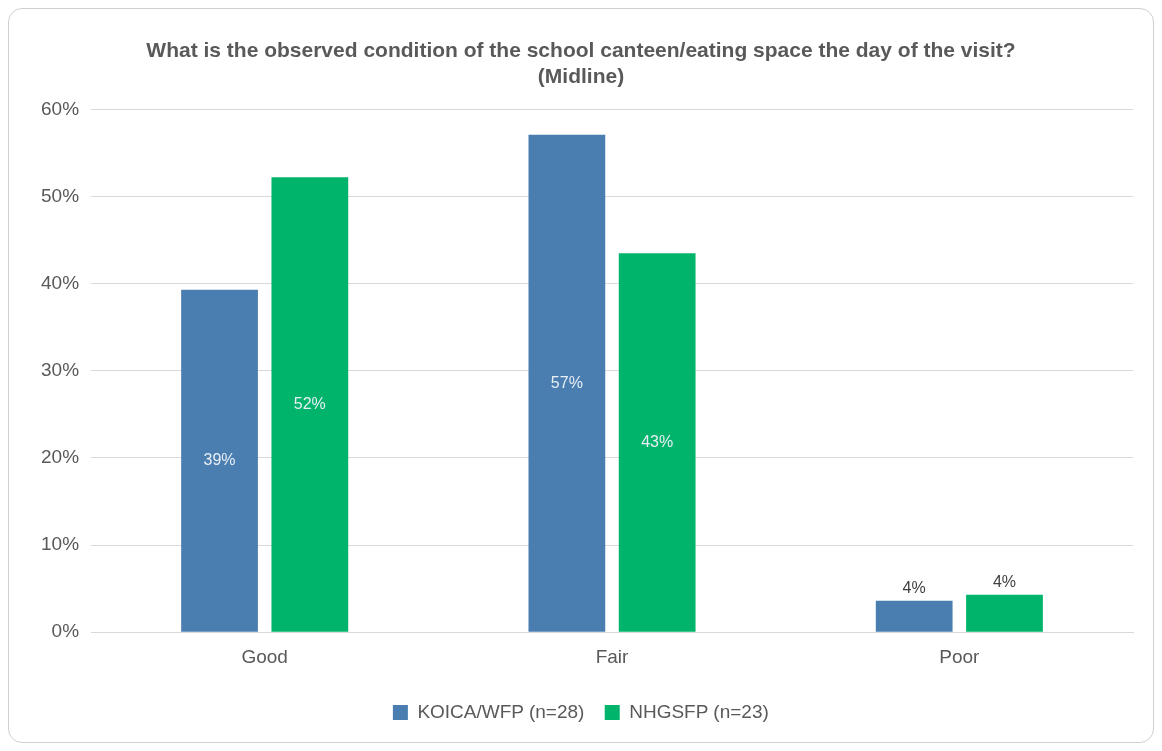 The width and height of the screenshot is (1162, 751). Describe the element at coordinates (60, 370) in the screenshot. I see `y-tick-label: 30%` at that location.